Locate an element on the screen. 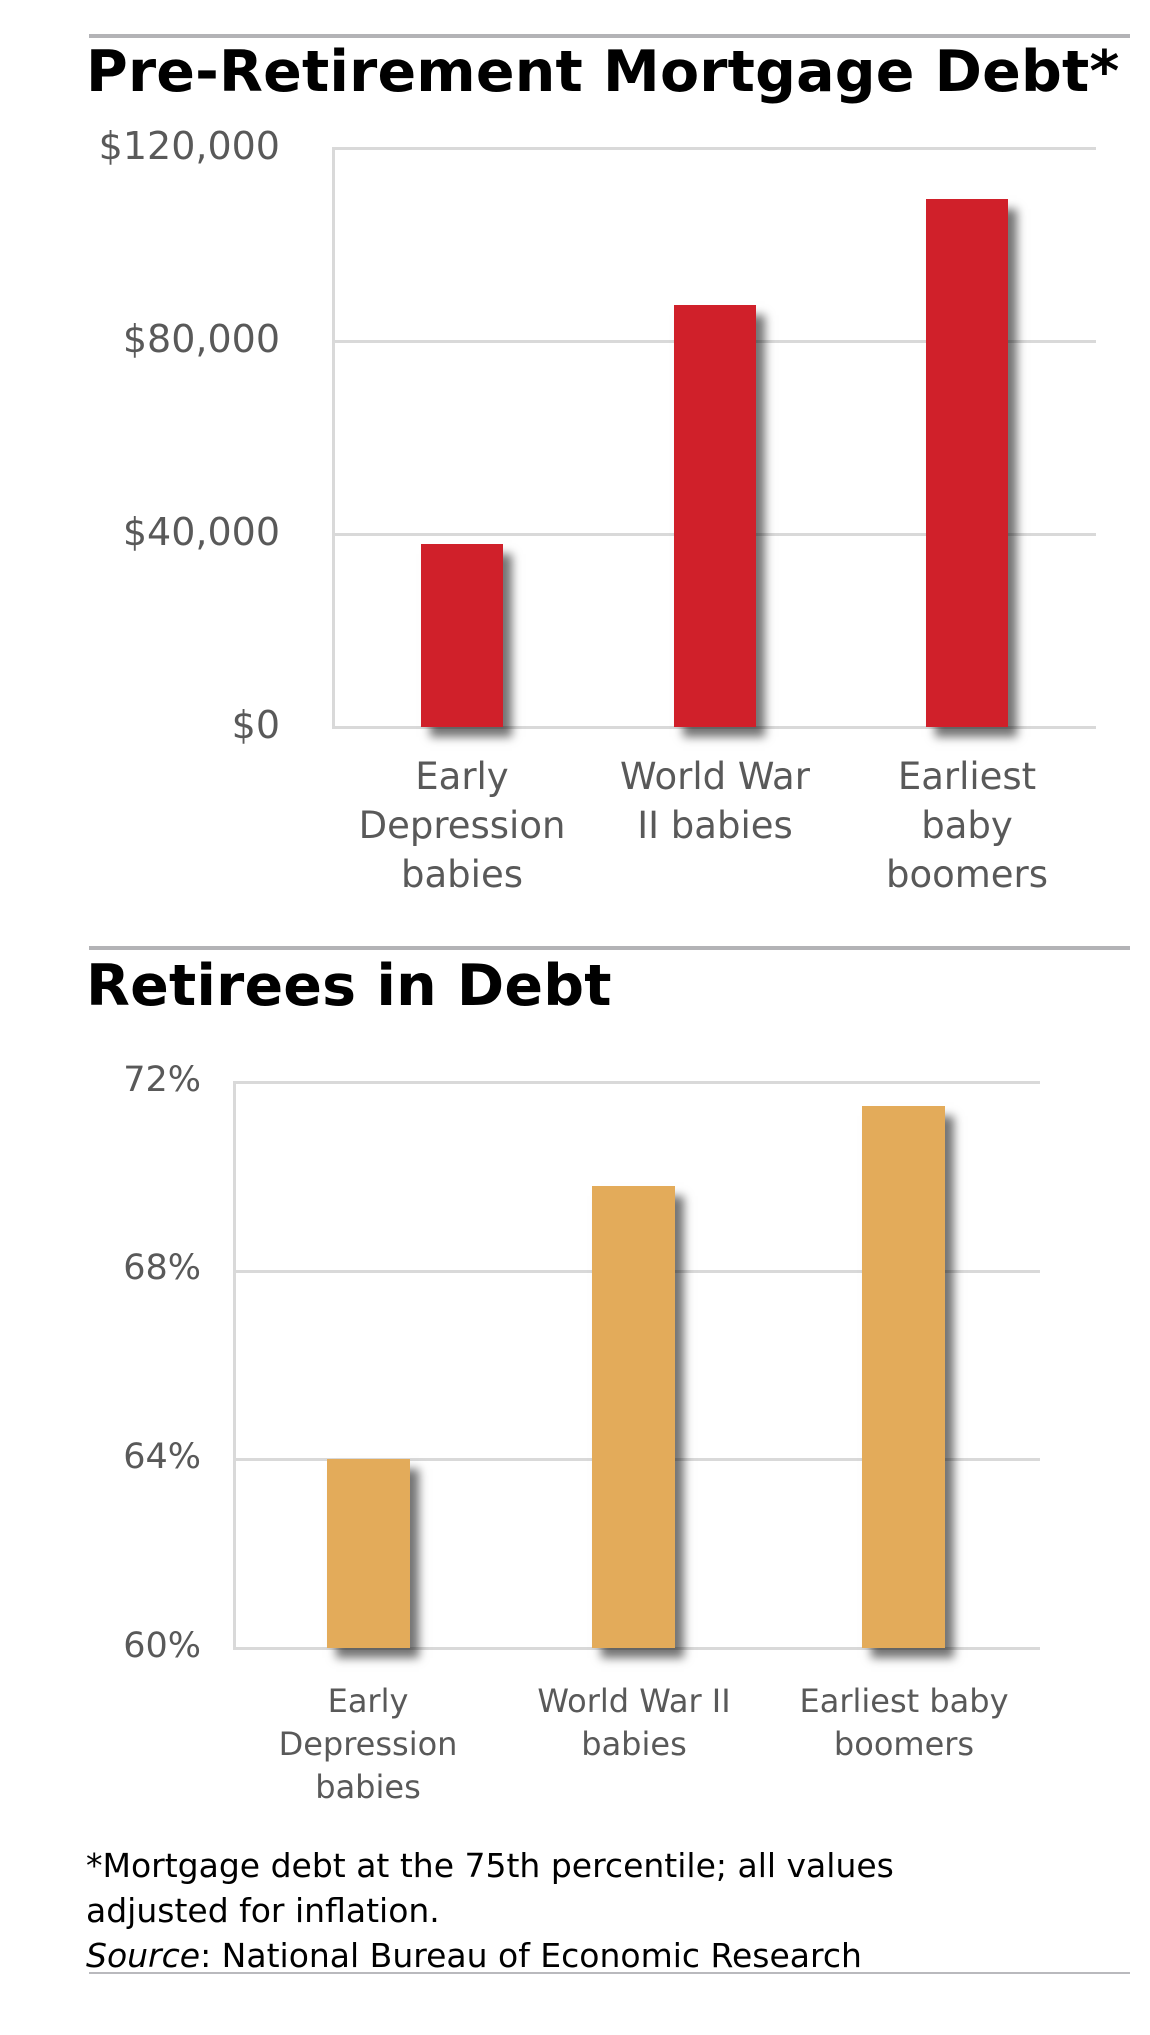  chart-title-retirees-in-debt: Retirees in Debt is located at coordinates (349, 986).